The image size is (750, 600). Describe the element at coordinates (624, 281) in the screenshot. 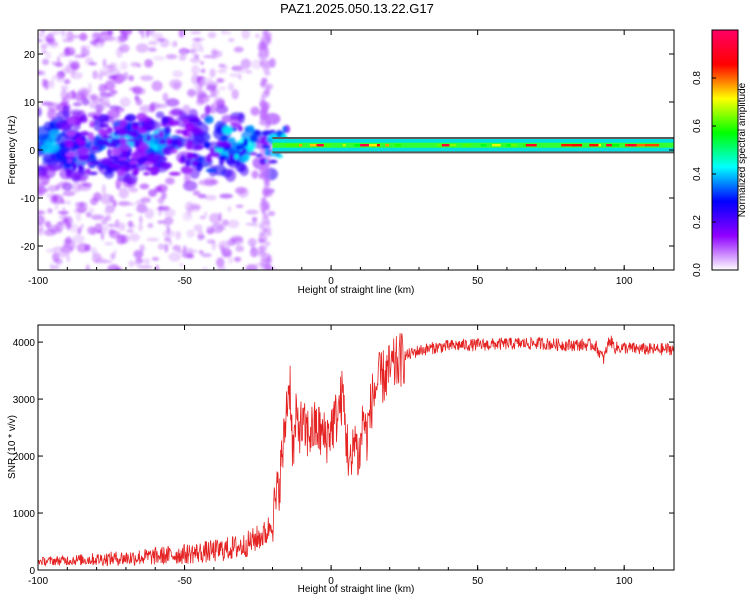

I see `spectrogram-x-tick-label: 100` at that location.